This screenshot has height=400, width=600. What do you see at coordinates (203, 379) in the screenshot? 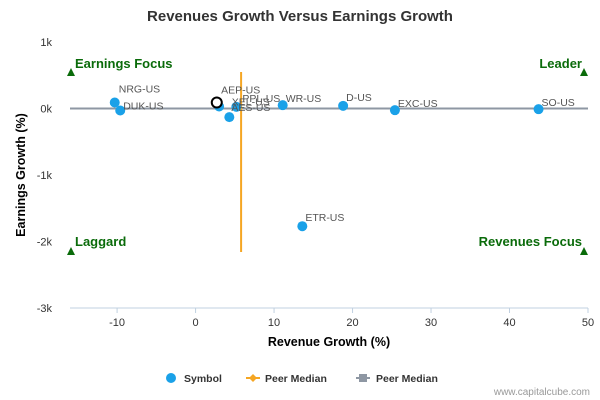
I see `legend-label-symbol: Symbol` at bounding box center [203, 379].